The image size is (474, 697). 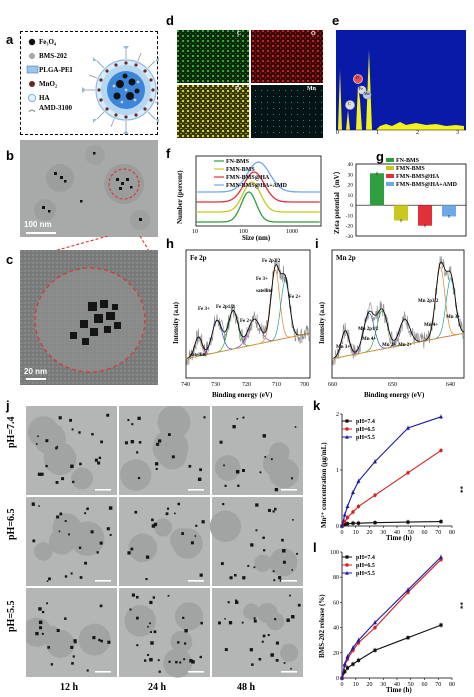 What do you see at coordinates (370, 533) in the screenshot?
I see `k-plot-xtick: 20` at bounding box center [370, 533].